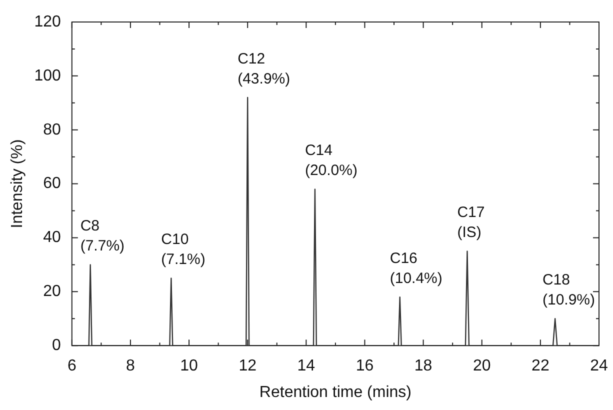 The height and width of the screenshot is (410, 613). Describe the element at coordinates (365, 366) in the screenshot. I see `x-tick-label: 16` at that location.